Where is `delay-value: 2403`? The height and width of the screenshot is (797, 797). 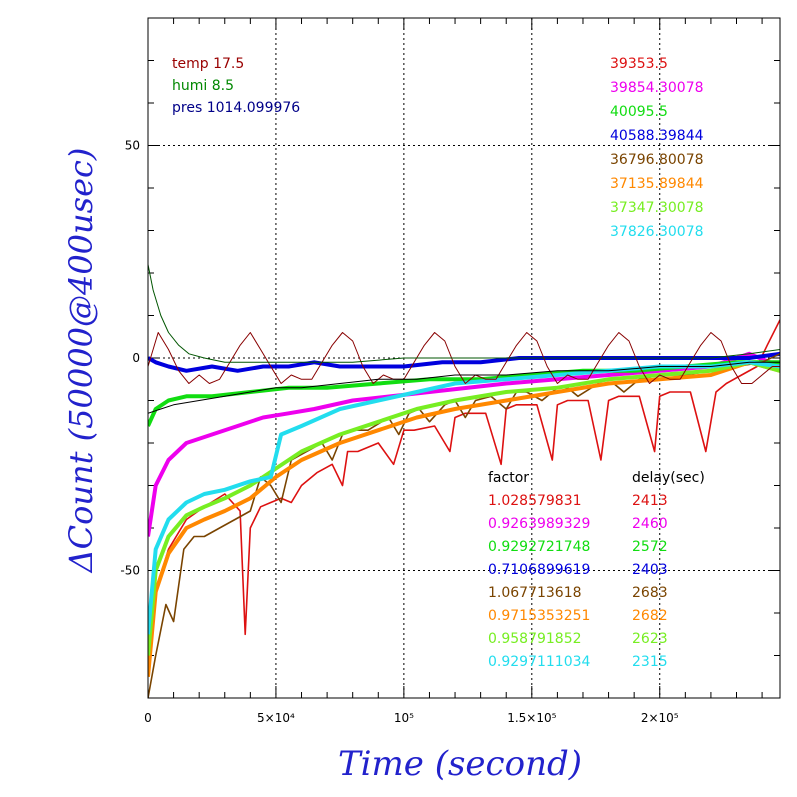
delay-value: 2403 is located at coordinates (650, 570).